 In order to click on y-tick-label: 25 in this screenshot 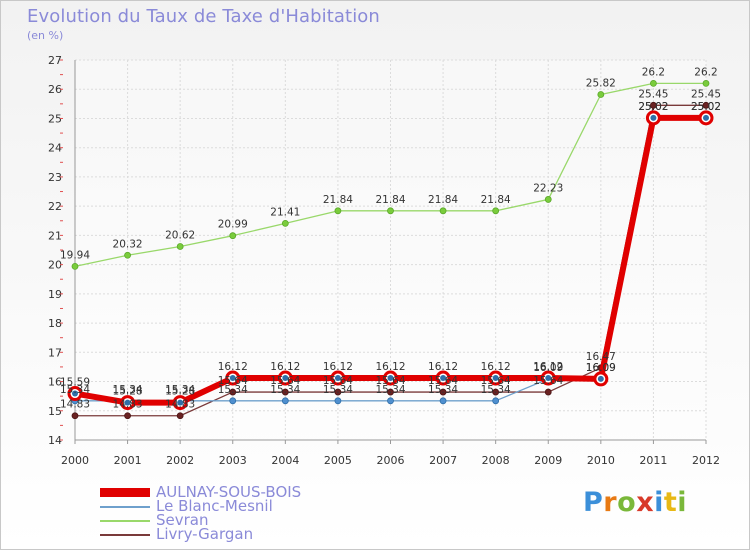, I will do `click(55, 118)`.